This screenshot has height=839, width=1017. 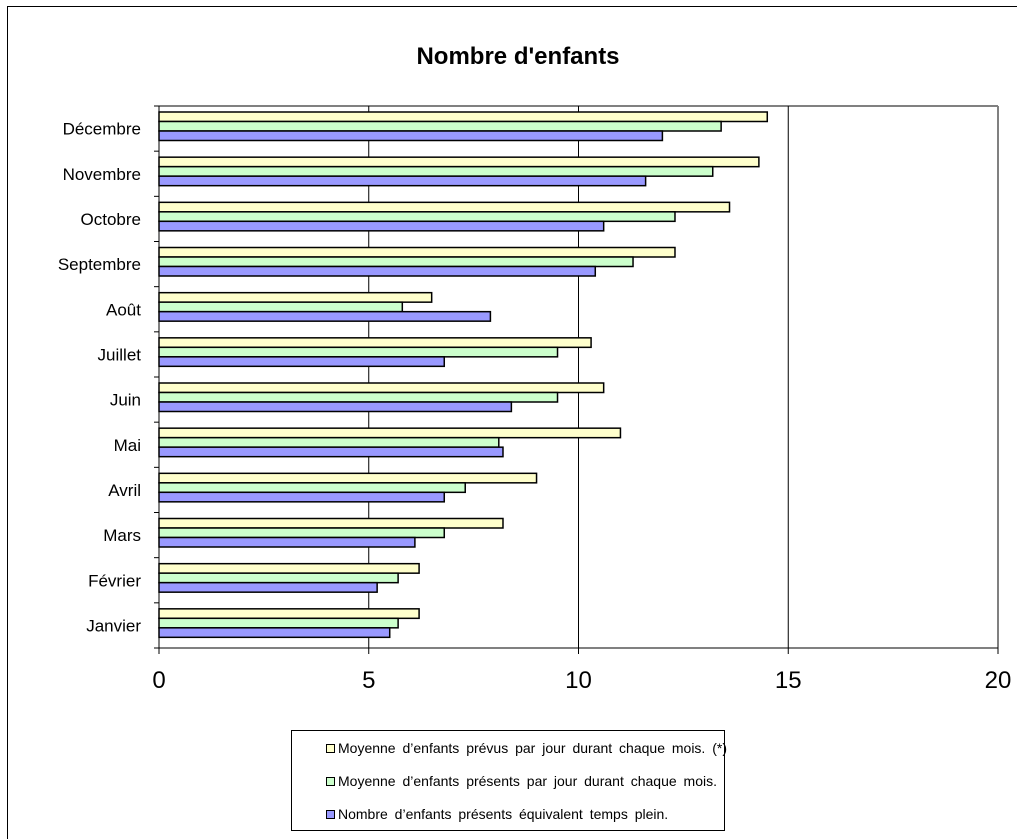 I want to click on bar-1-novembre, so click(x=459, y=162).